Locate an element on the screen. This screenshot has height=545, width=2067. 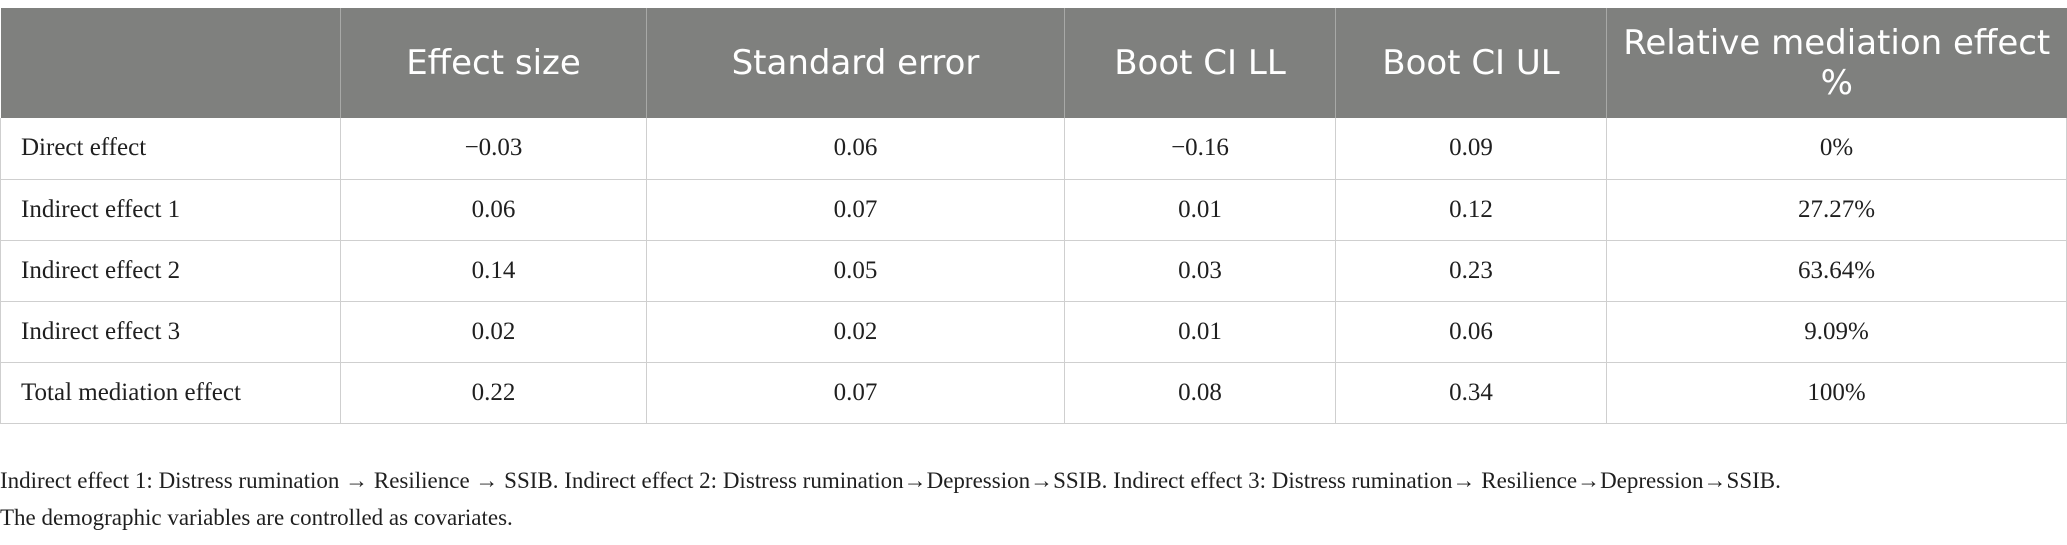
cell-boot-ci-ll: −0.16 is located at coordinates (1200, 149).